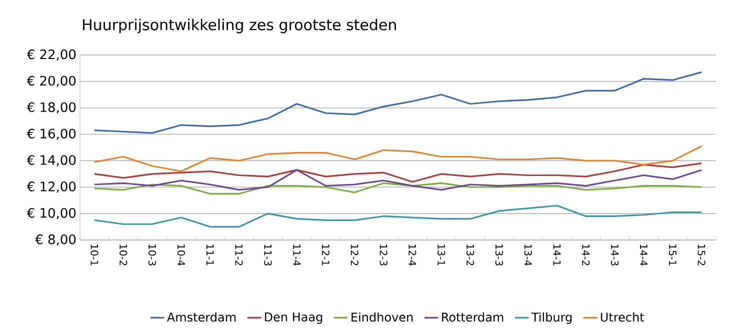 The width and height of the screenshot is (740, 331). Describe the element at coordinates (412, 255) in the screenshot. I see `x-tick-label: 12-4` at that location.